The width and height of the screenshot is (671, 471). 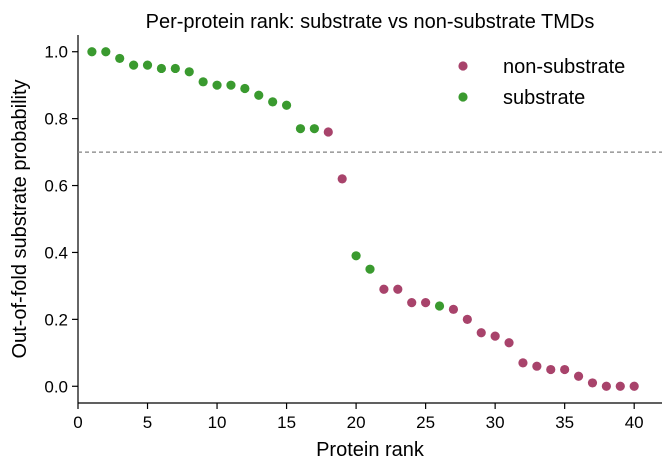 I want to click on x-tick-label: 30, so click(x=495, y=422).